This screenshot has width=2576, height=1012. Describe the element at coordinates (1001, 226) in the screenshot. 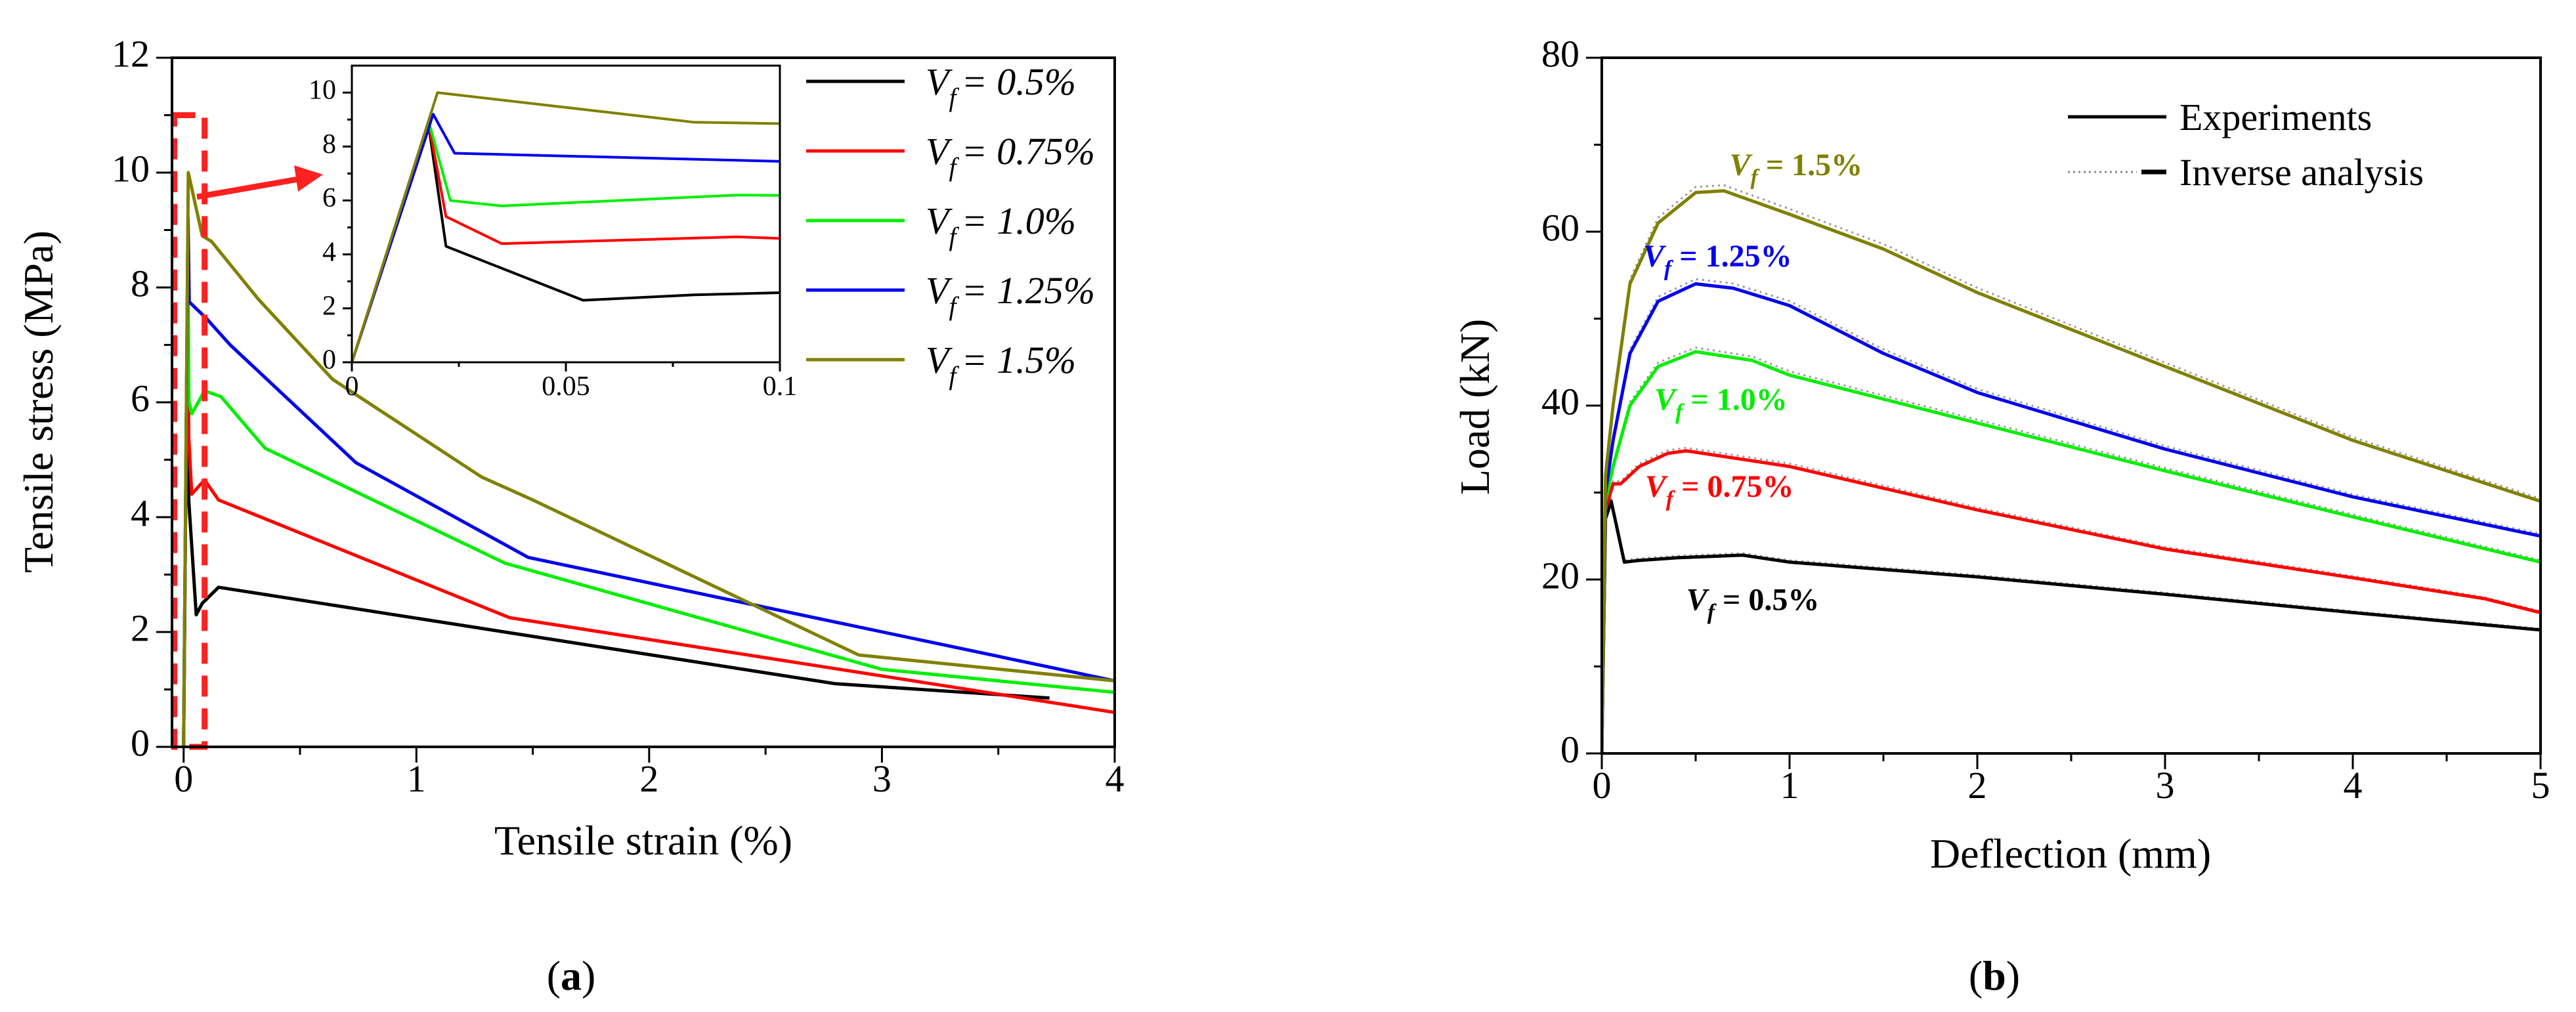

I see `legend-label-2: Vf = 1.0%` at that location.